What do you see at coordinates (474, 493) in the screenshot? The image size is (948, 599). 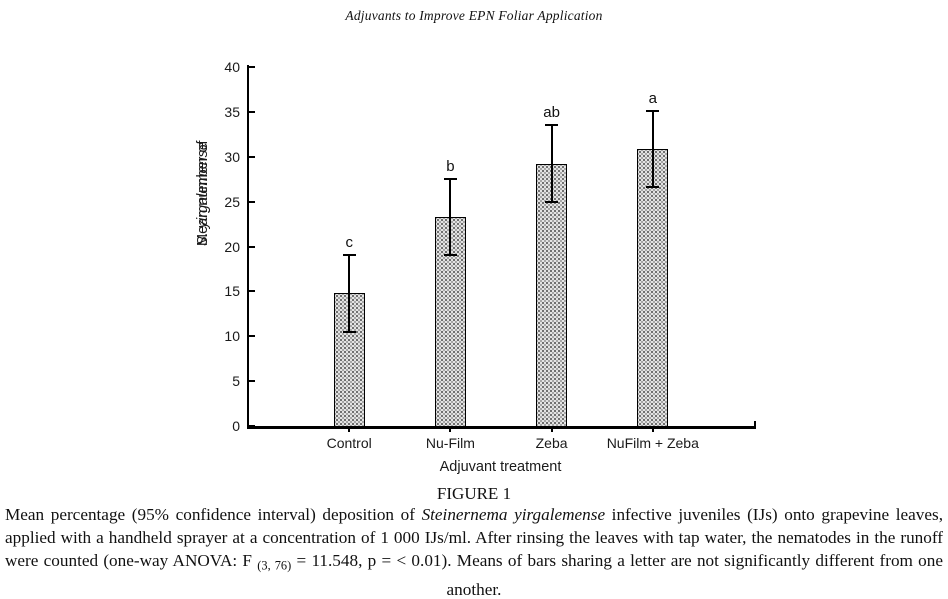 I see `figure-label: FIGURE 1` at bounding box center [474, 493].